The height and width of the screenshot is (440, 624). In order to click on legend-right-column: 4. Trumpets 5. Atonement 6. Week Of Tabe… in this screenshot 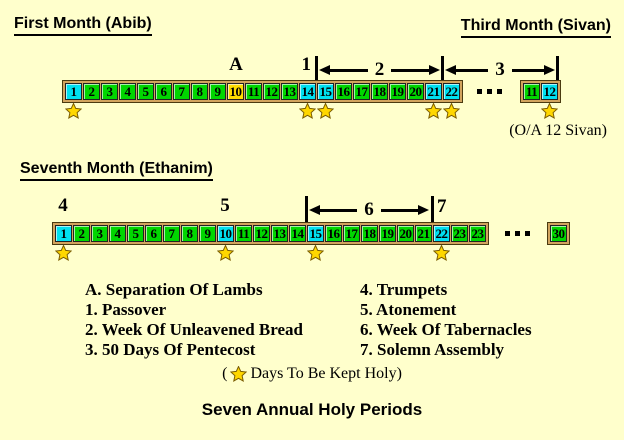, I will do `click(446, 320)`.